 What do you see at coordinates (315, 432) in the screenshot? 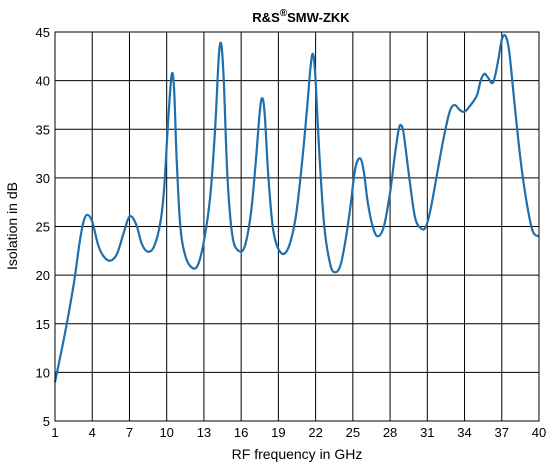
I see `x-tick-label: 22` at bounding box center [315, 432].